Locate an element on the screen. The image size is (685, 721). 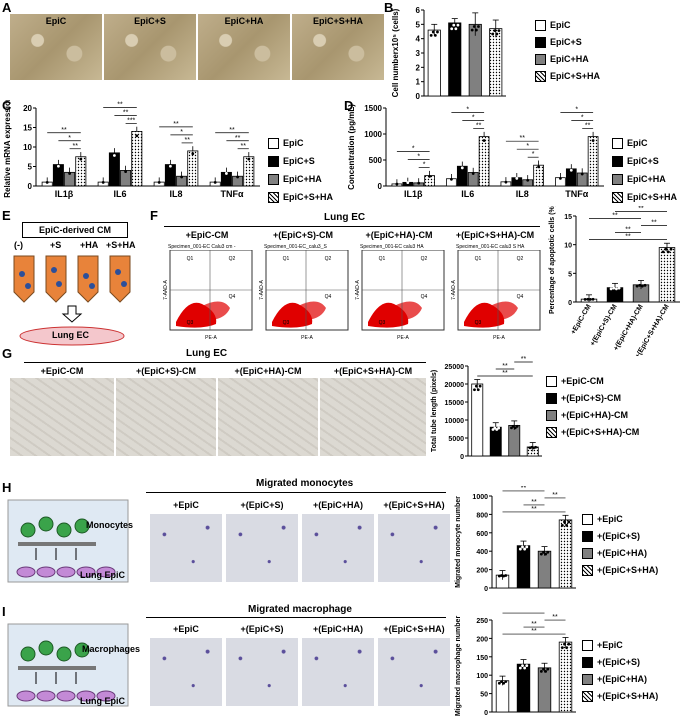
quadrant-label: Q1 is located at coordinates (478, 259).